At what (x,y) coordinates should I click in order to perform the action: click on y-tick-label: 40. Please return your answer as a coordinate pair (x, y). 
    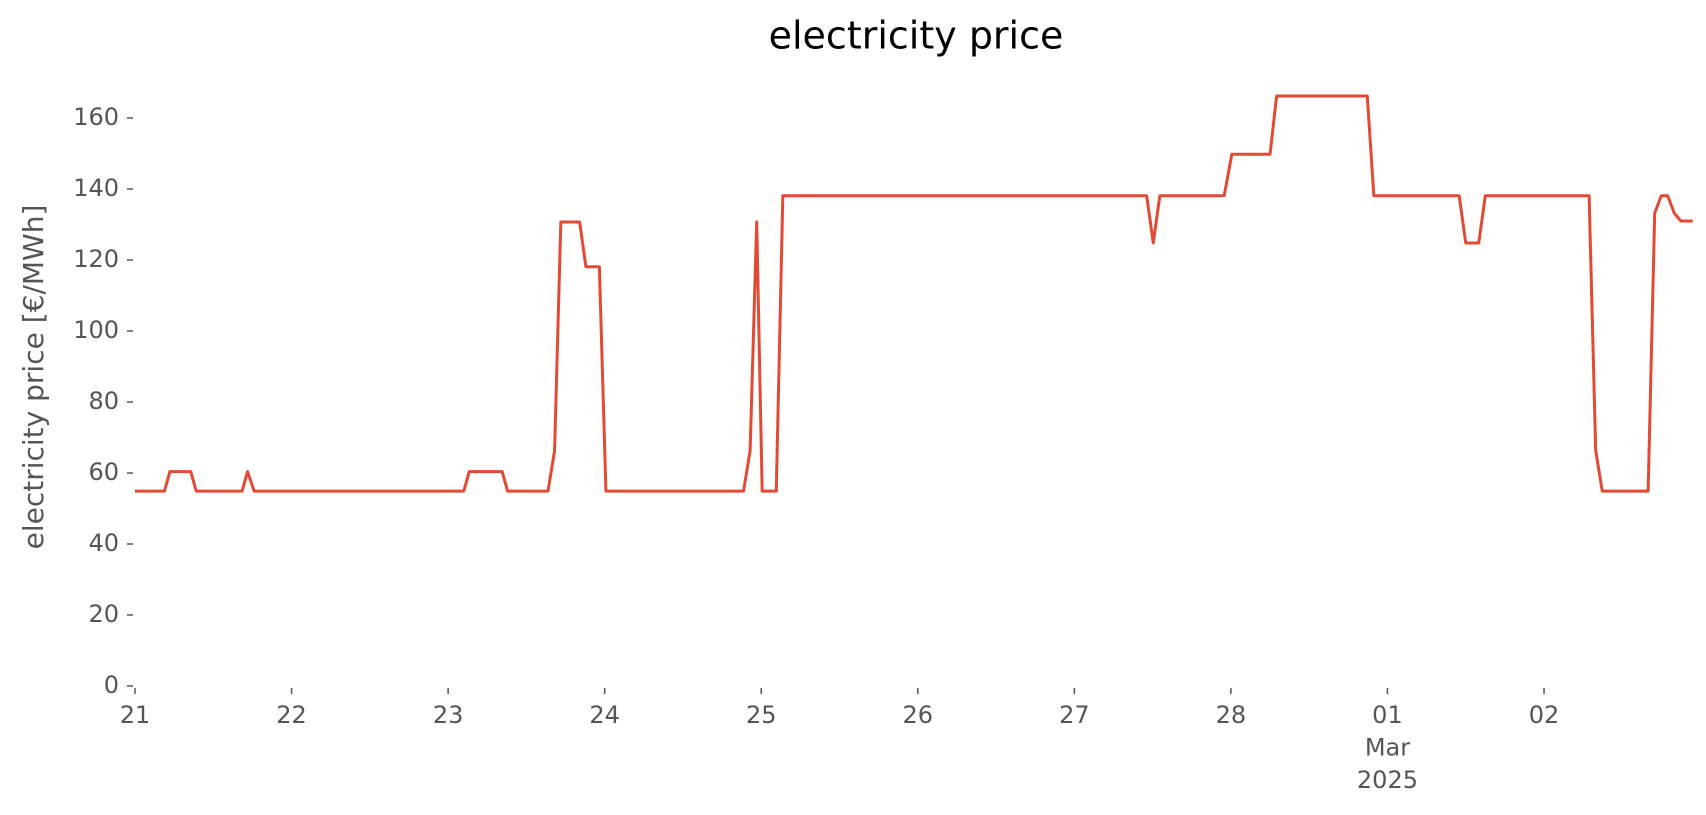
    Looking at the image, I should click on (103, 543).